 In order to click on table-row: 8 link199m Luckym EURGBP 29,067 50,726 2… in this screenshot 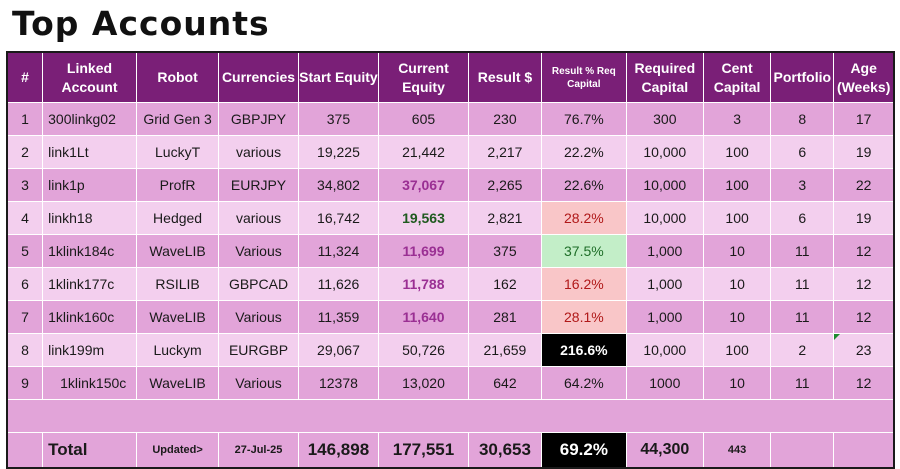, I will do `click(450, 350)`.